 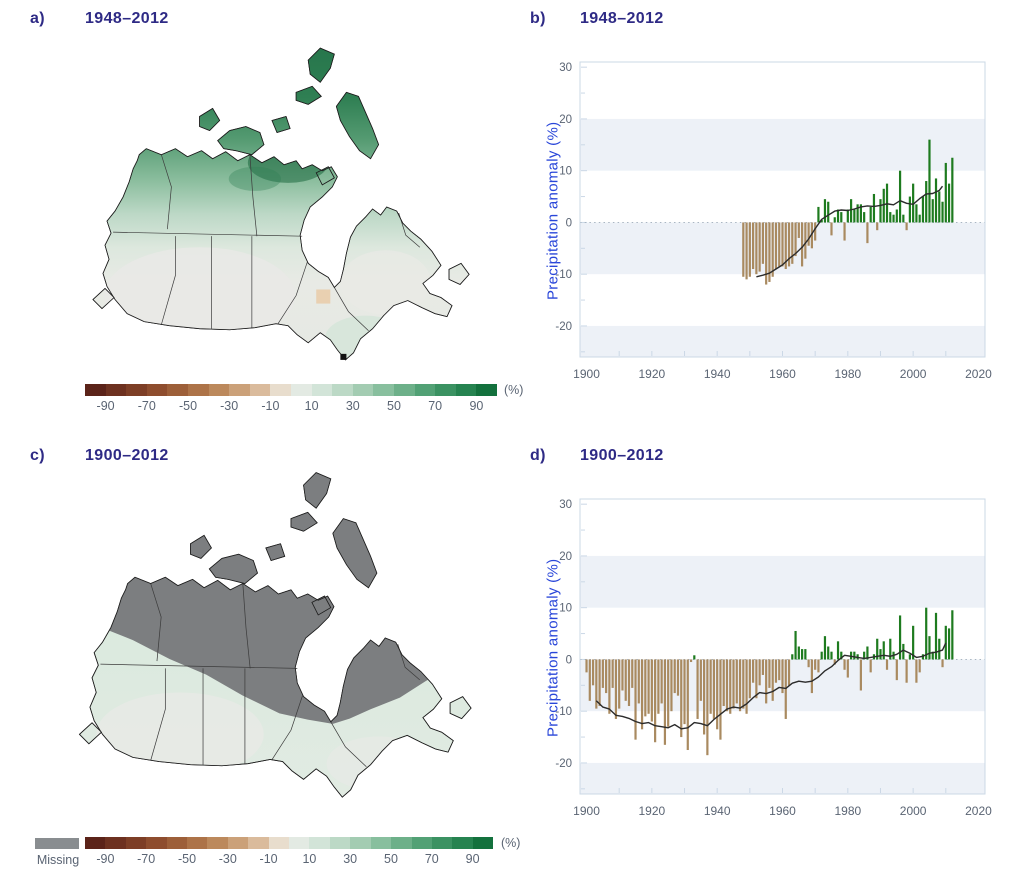 I want to click on dry-anomaly-patch, so click(x=323, y=296).